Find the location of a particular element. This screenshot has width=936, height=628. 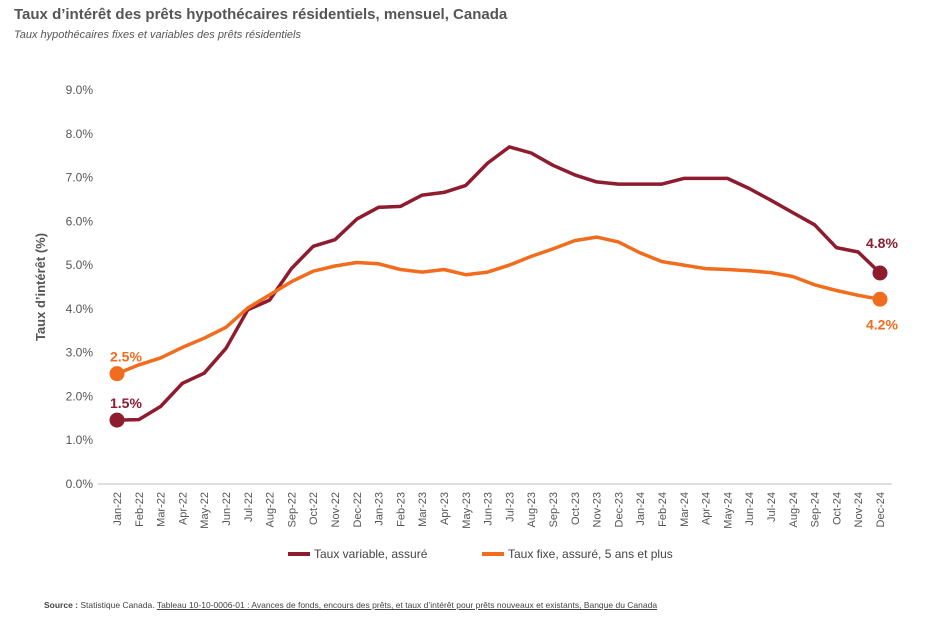

x-tick-label: Dec-22 is located at coordinates (358, 509).